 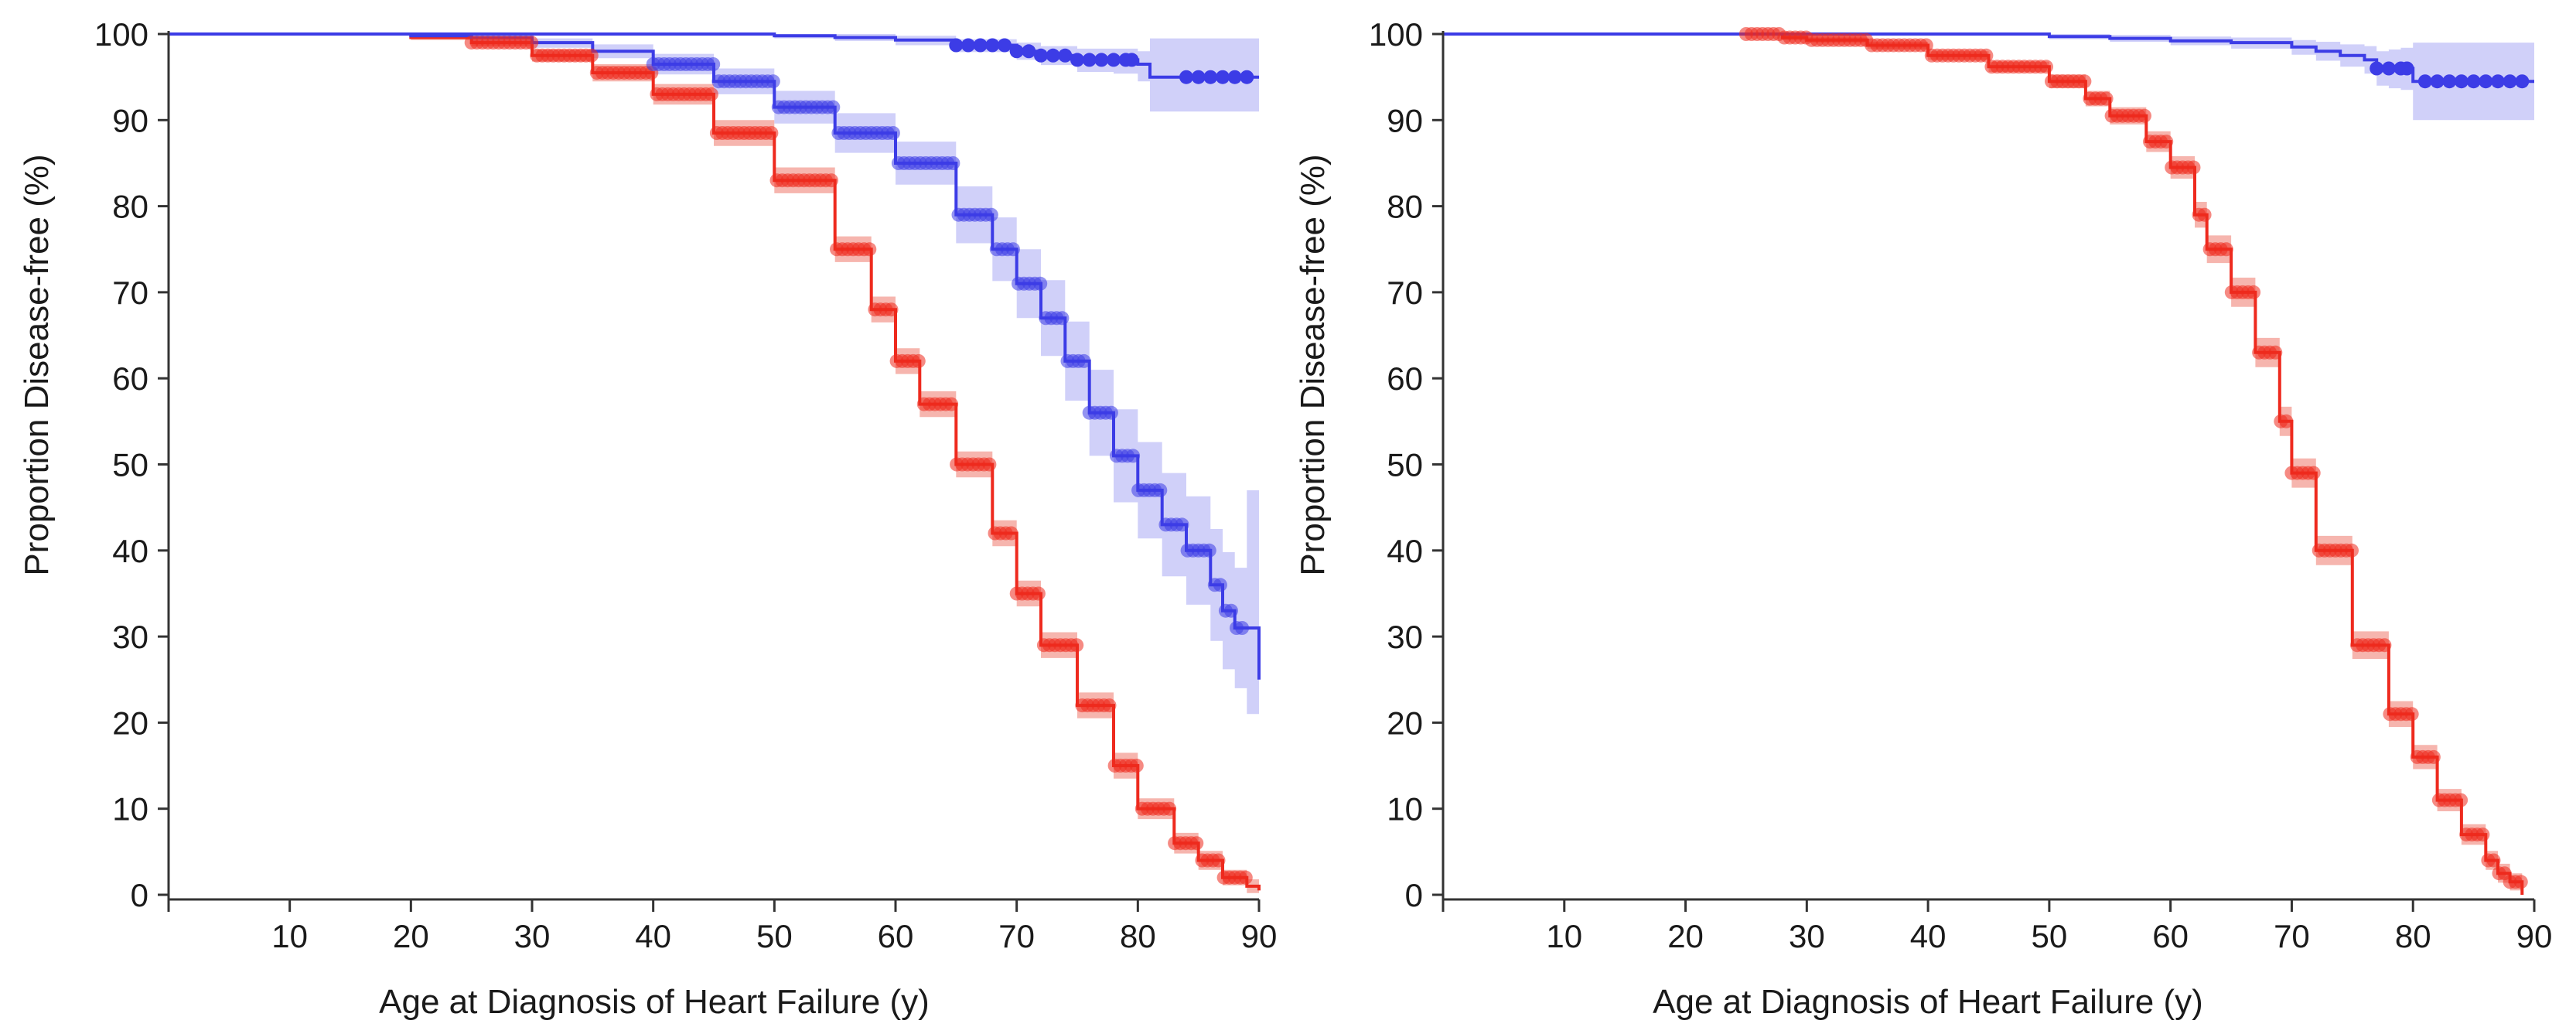 What do you see at coordinates (1405, 120) in the screenshot?
I see `right-y-tick-label: 90` at bounding box center [1405, 120].